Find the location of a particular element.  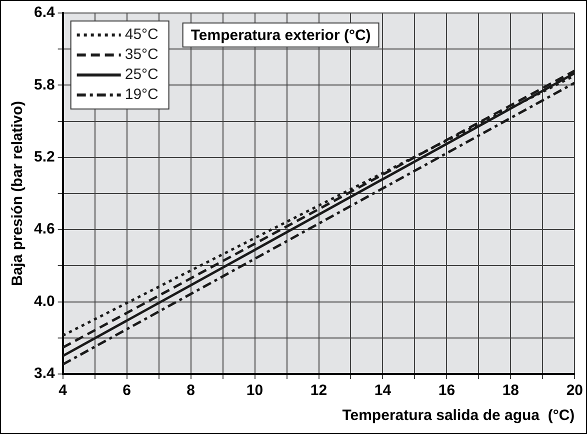

y-axis-title: Baja presión (bar relativo) is located at coordinates (17, 193).